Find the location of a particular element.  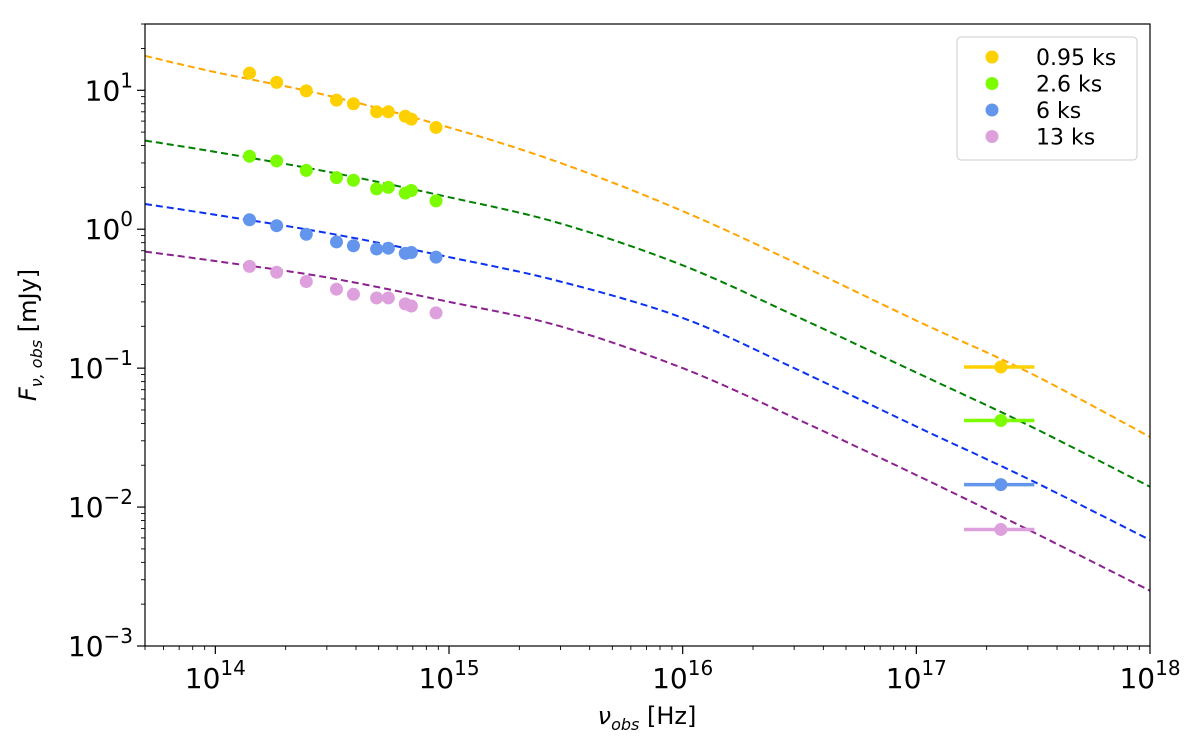

y-tick-label: 10⁻¹ is located at coordinates (100, 365).